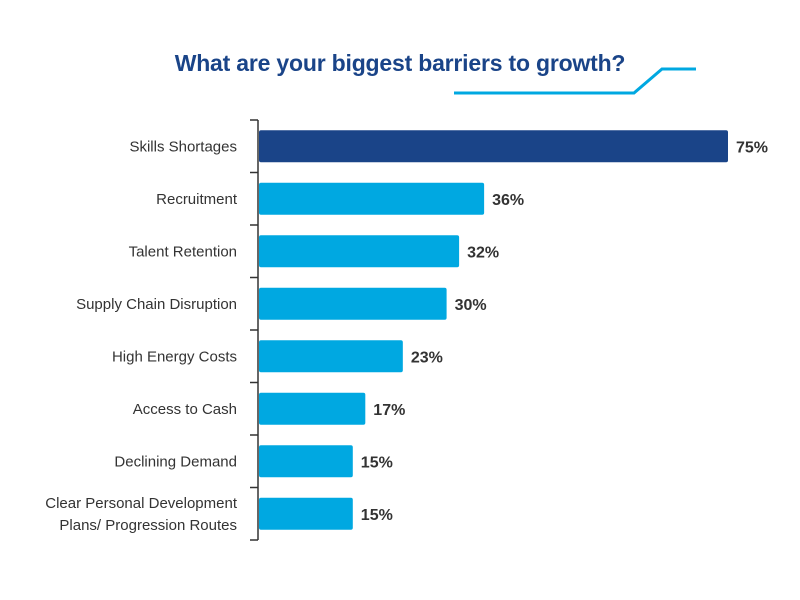 The height and width of the screenshot is (600, 800). What do you see at coordinates (483, 252) in the screenshot?
I see `value-label: 32%` at bounding box center [483, 252].